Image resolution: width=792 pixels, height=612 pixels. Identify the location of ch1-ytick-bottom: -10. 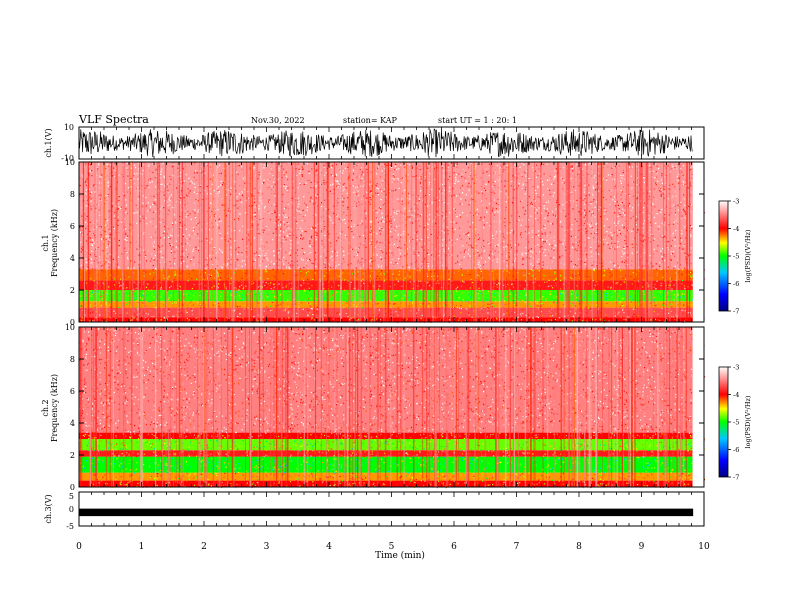
(67, 158).